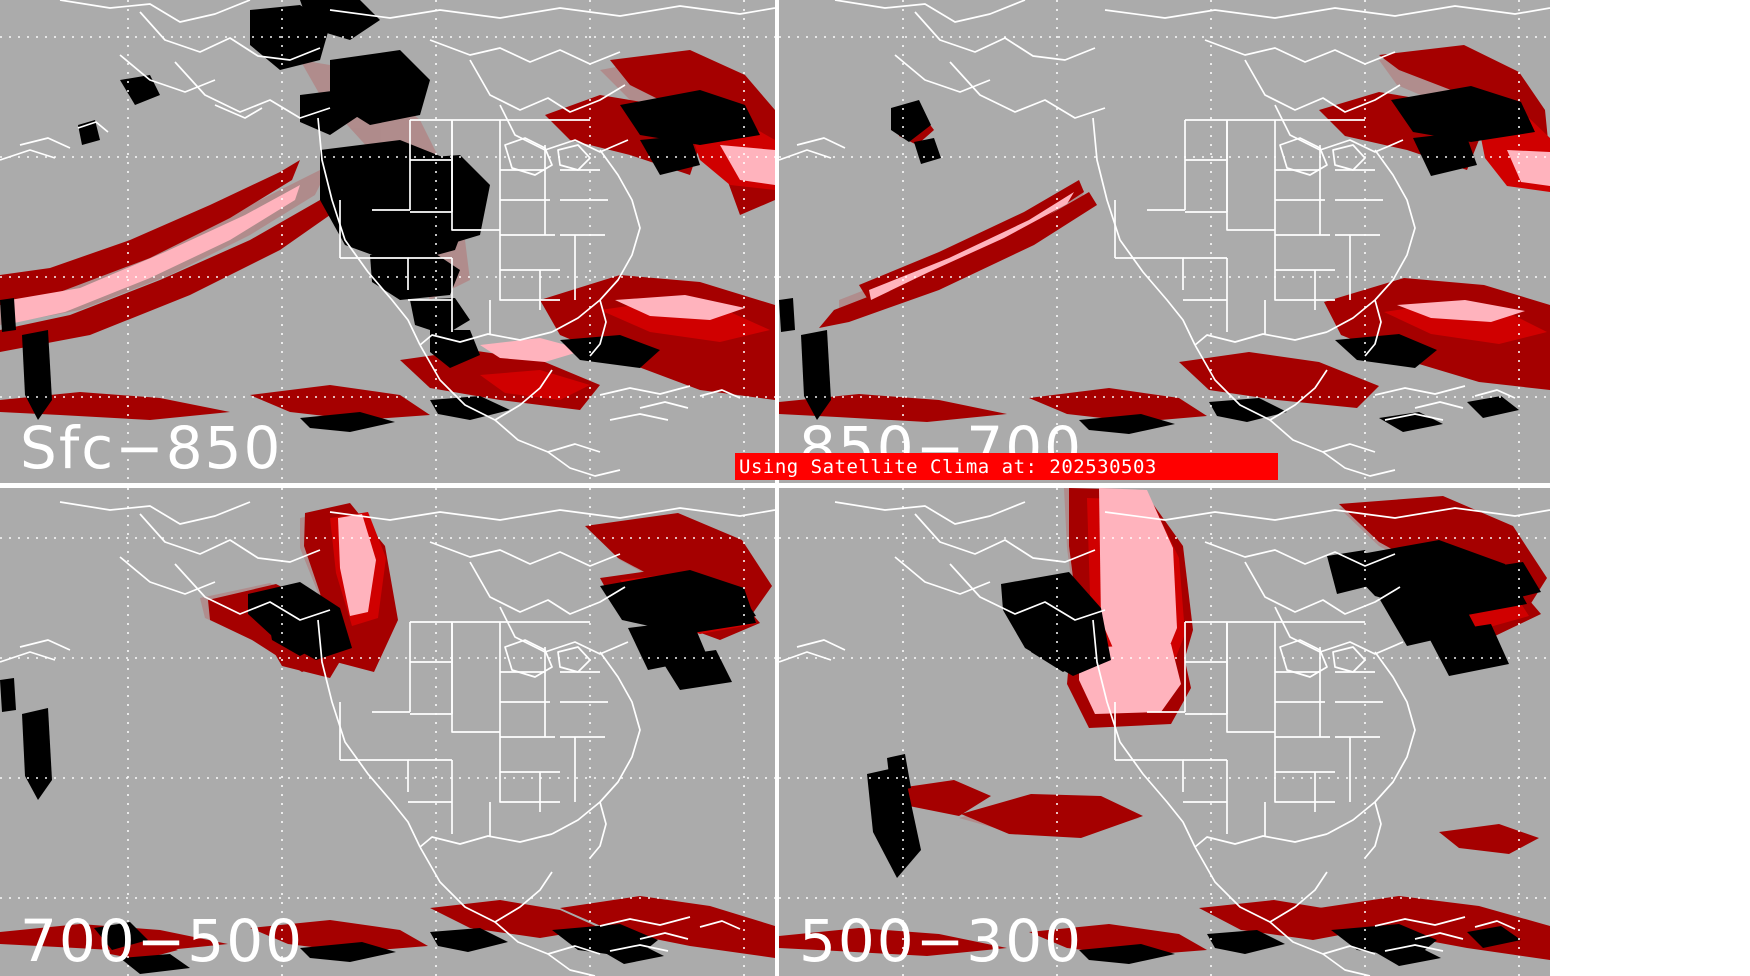 The image size is (1750, 976). What do you see at coordinates (775, 485) in the screenshot?
I see `panel-divider-horizontal` at bounding box center [775, 485].